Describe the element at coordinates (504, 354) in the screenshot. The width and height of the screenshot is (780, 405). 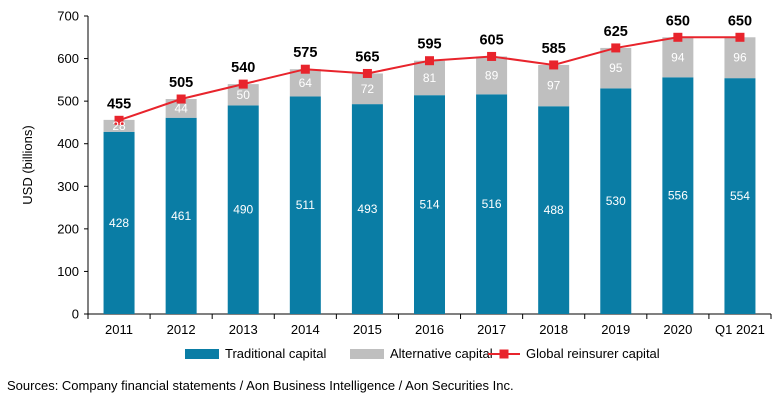
I see `legend-marker-global` at that location.